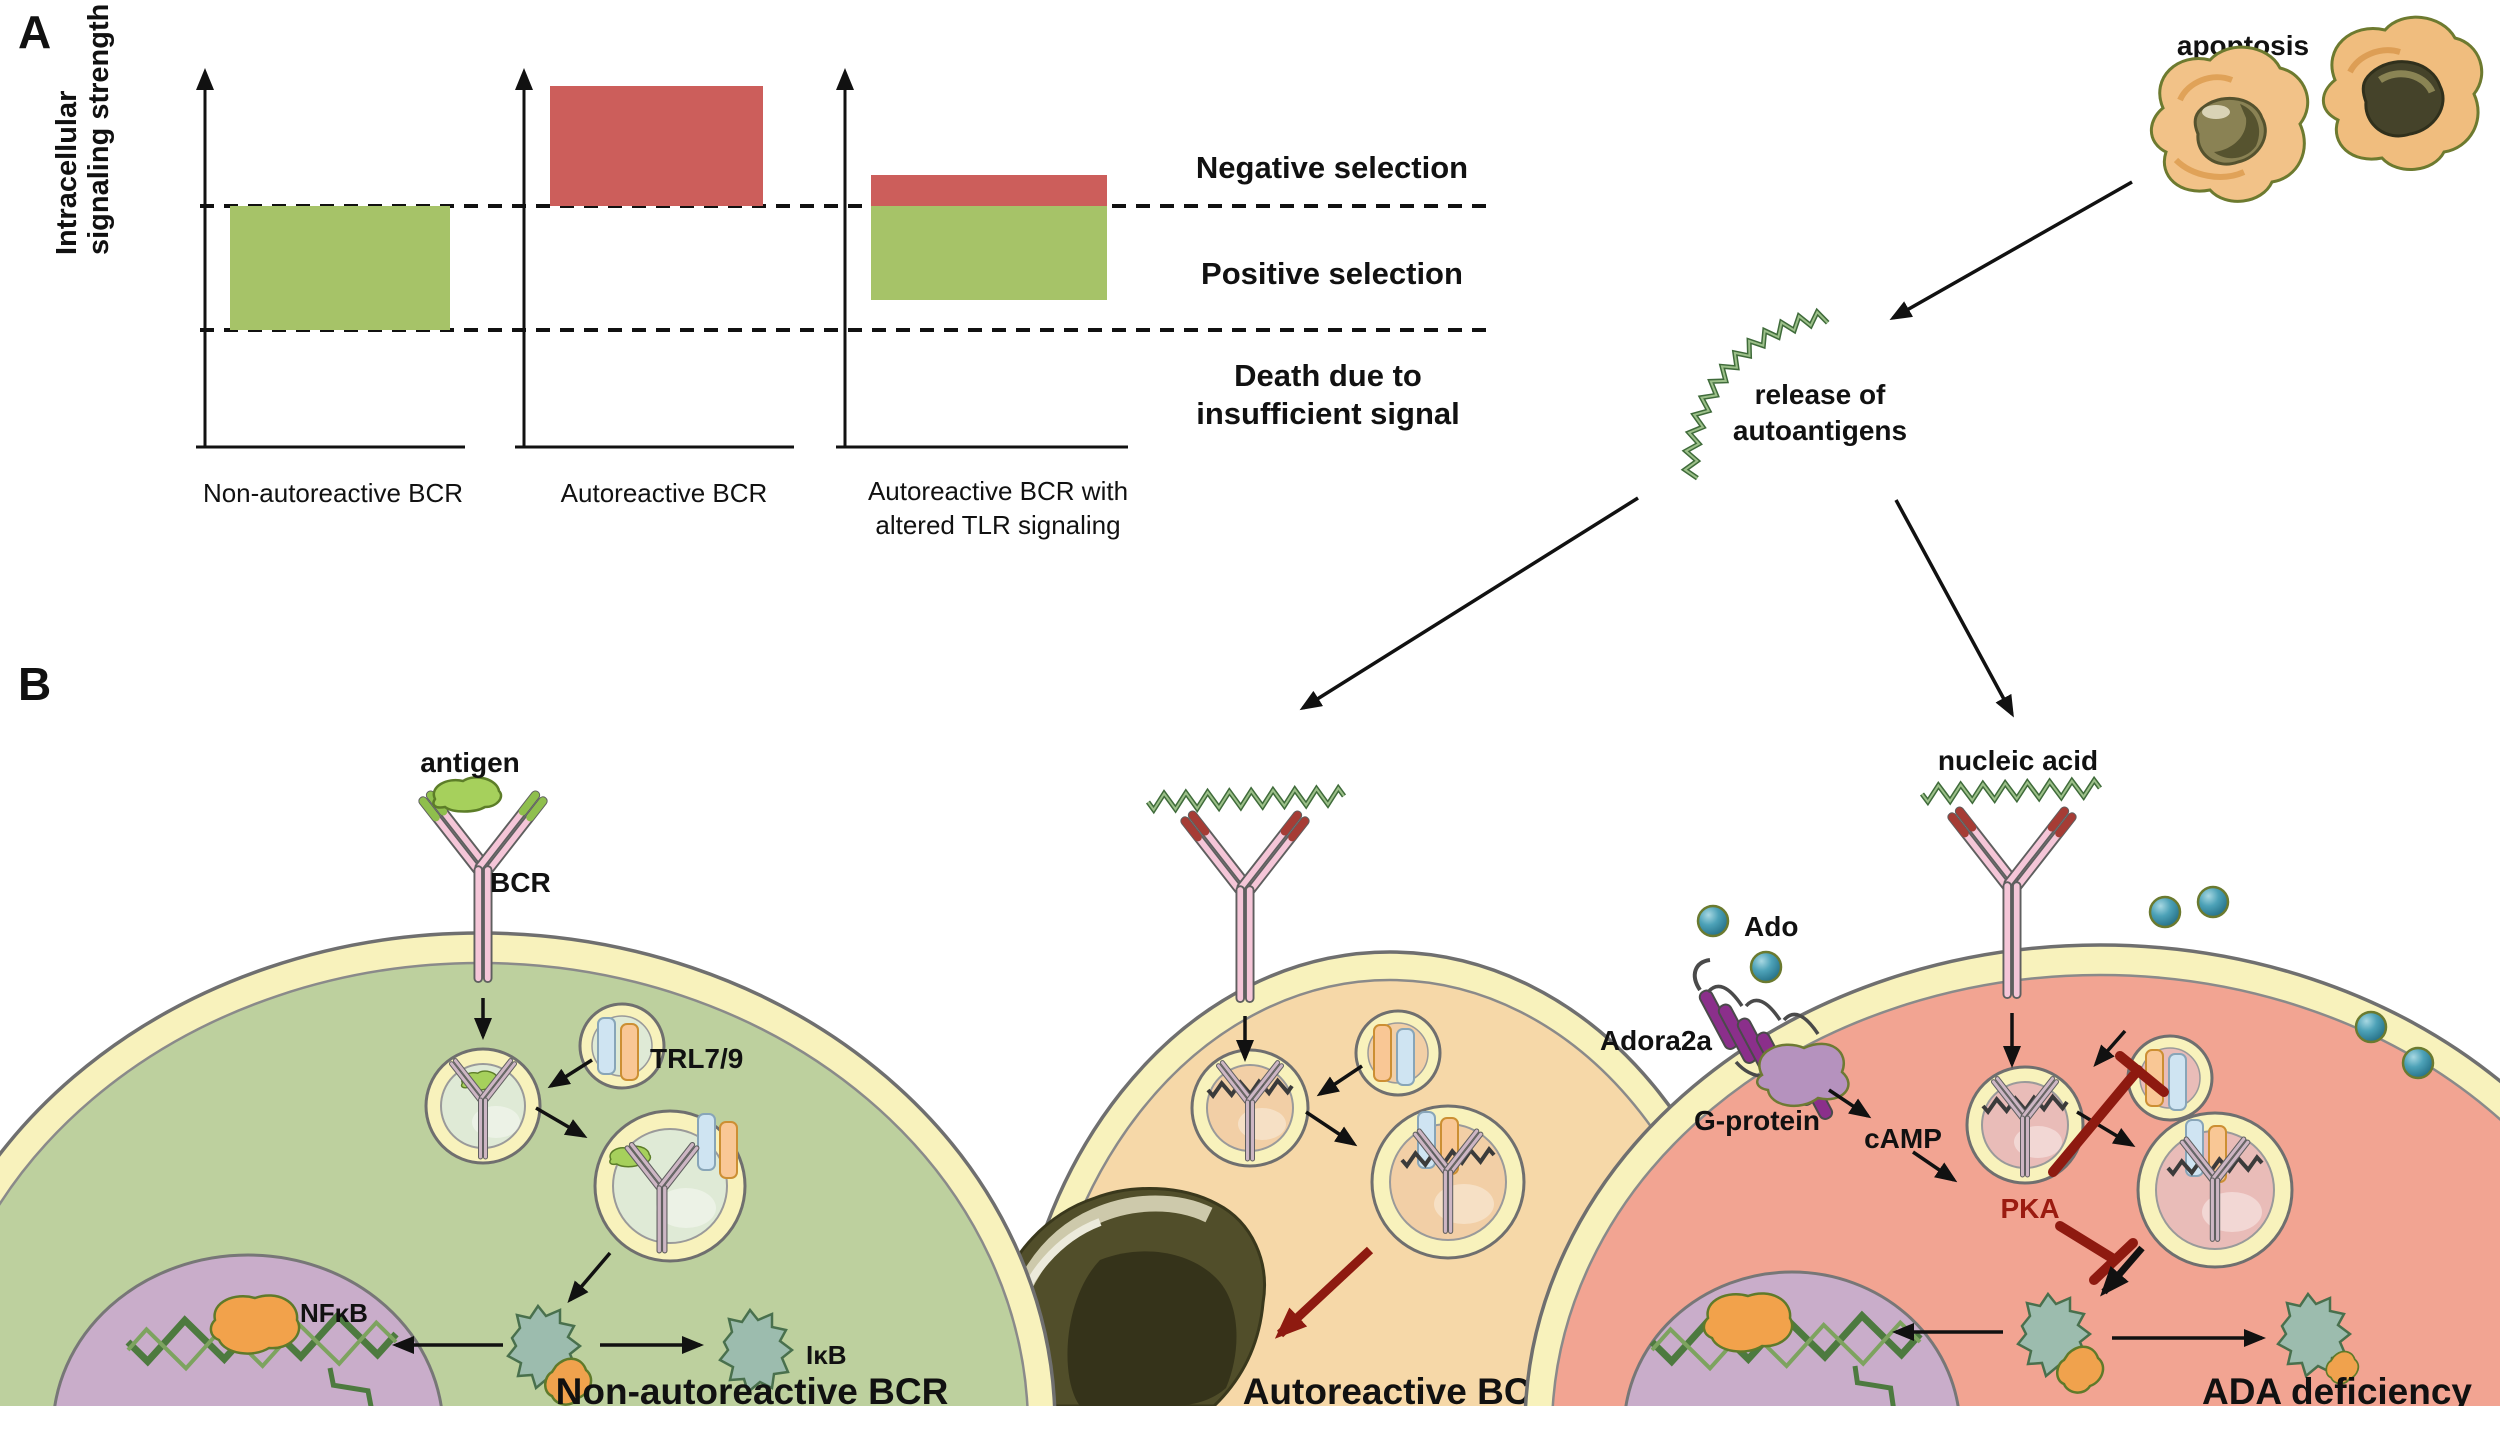 The height and width of the screenshot is (1436, 2500). I want to click on arrow-camp-to-pka, so click(1935, 1166).